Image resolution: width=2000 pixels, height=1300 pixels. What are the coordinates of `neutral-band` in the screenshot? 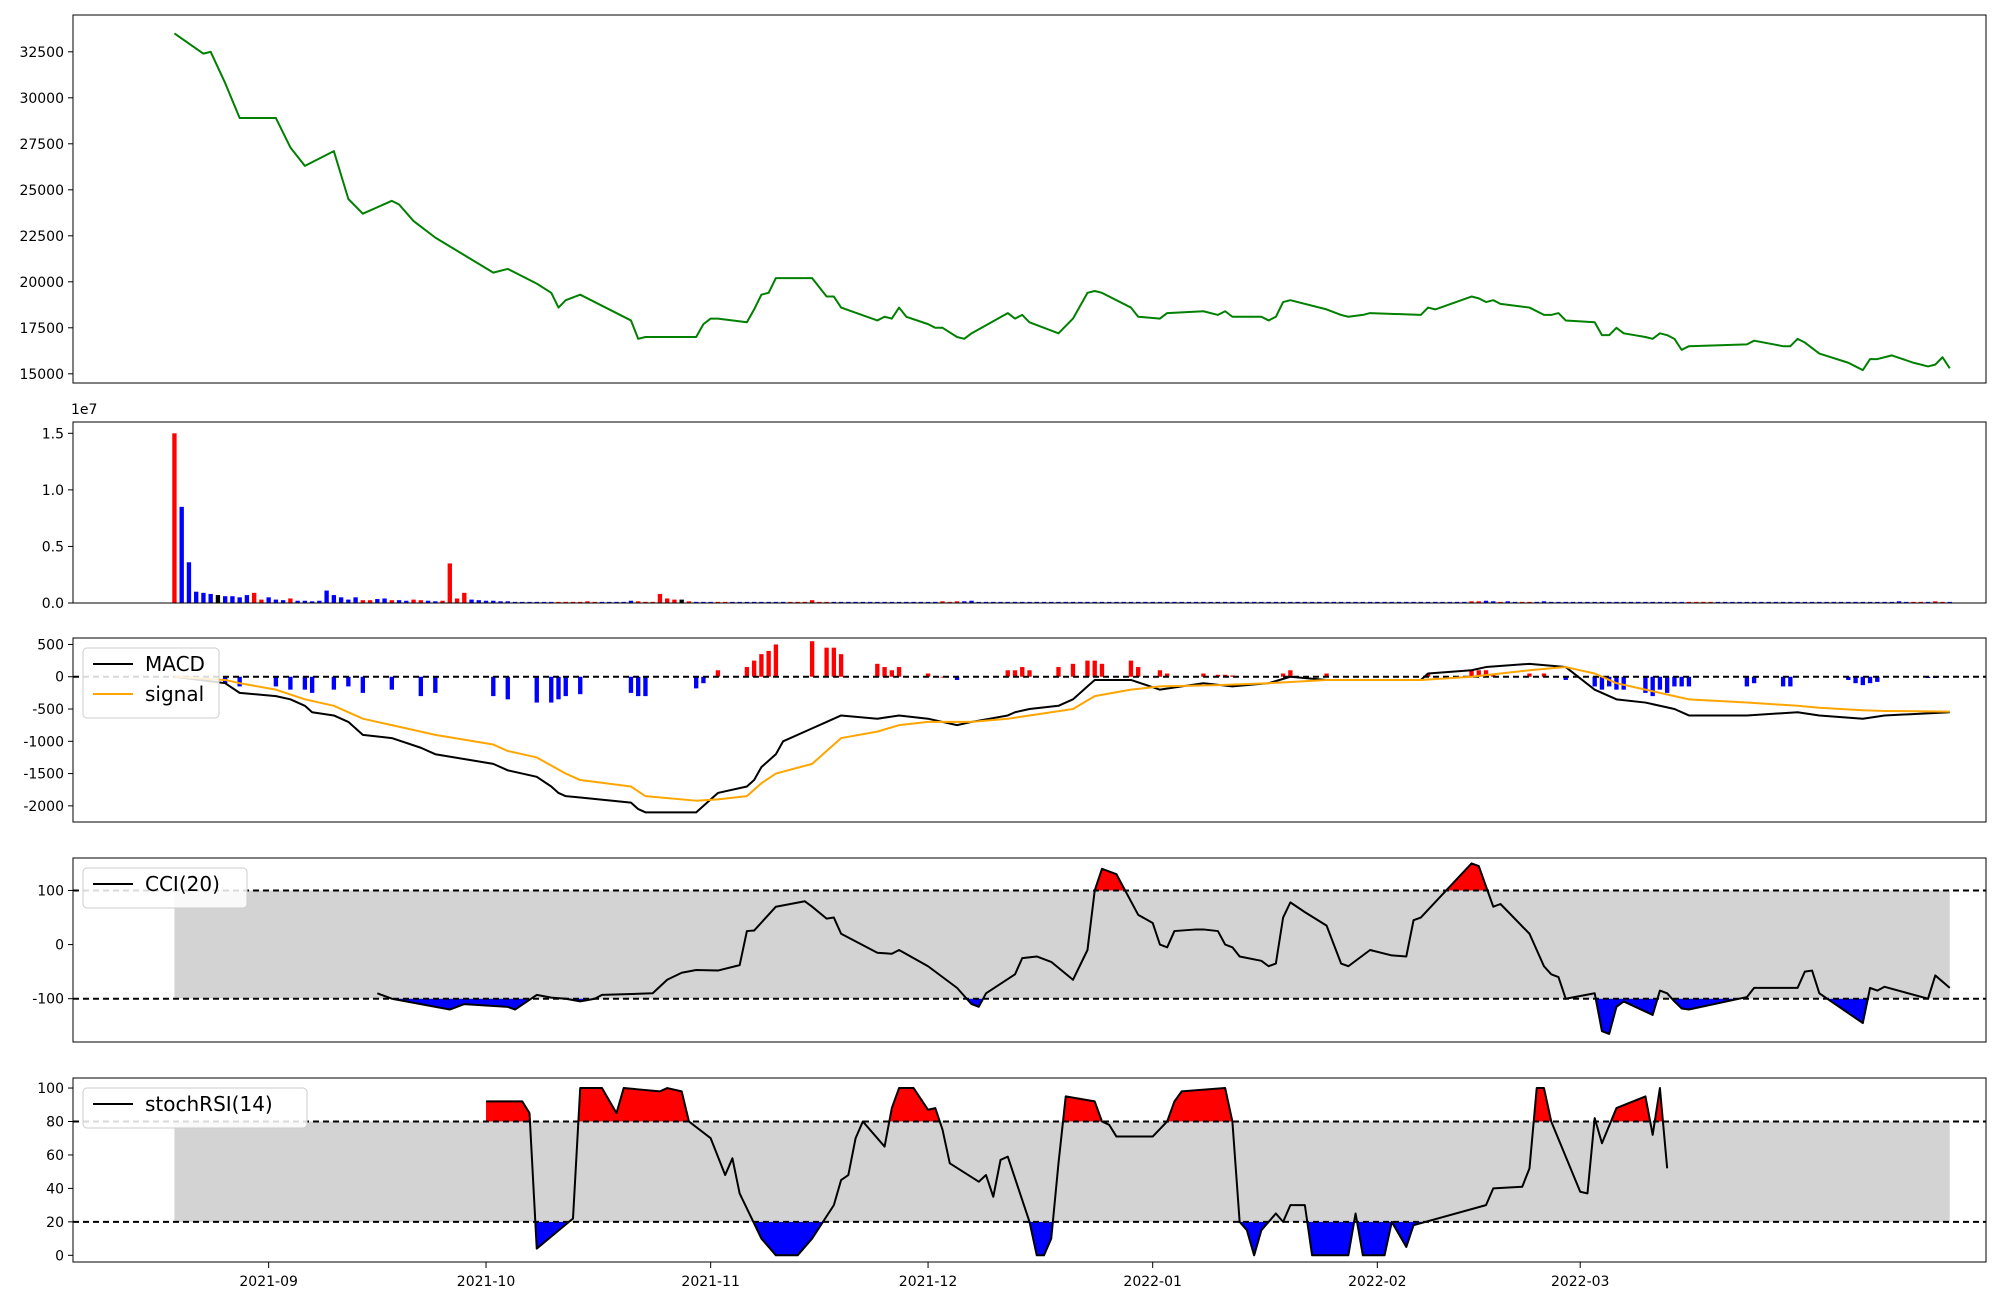 It's located at (1062, 944).